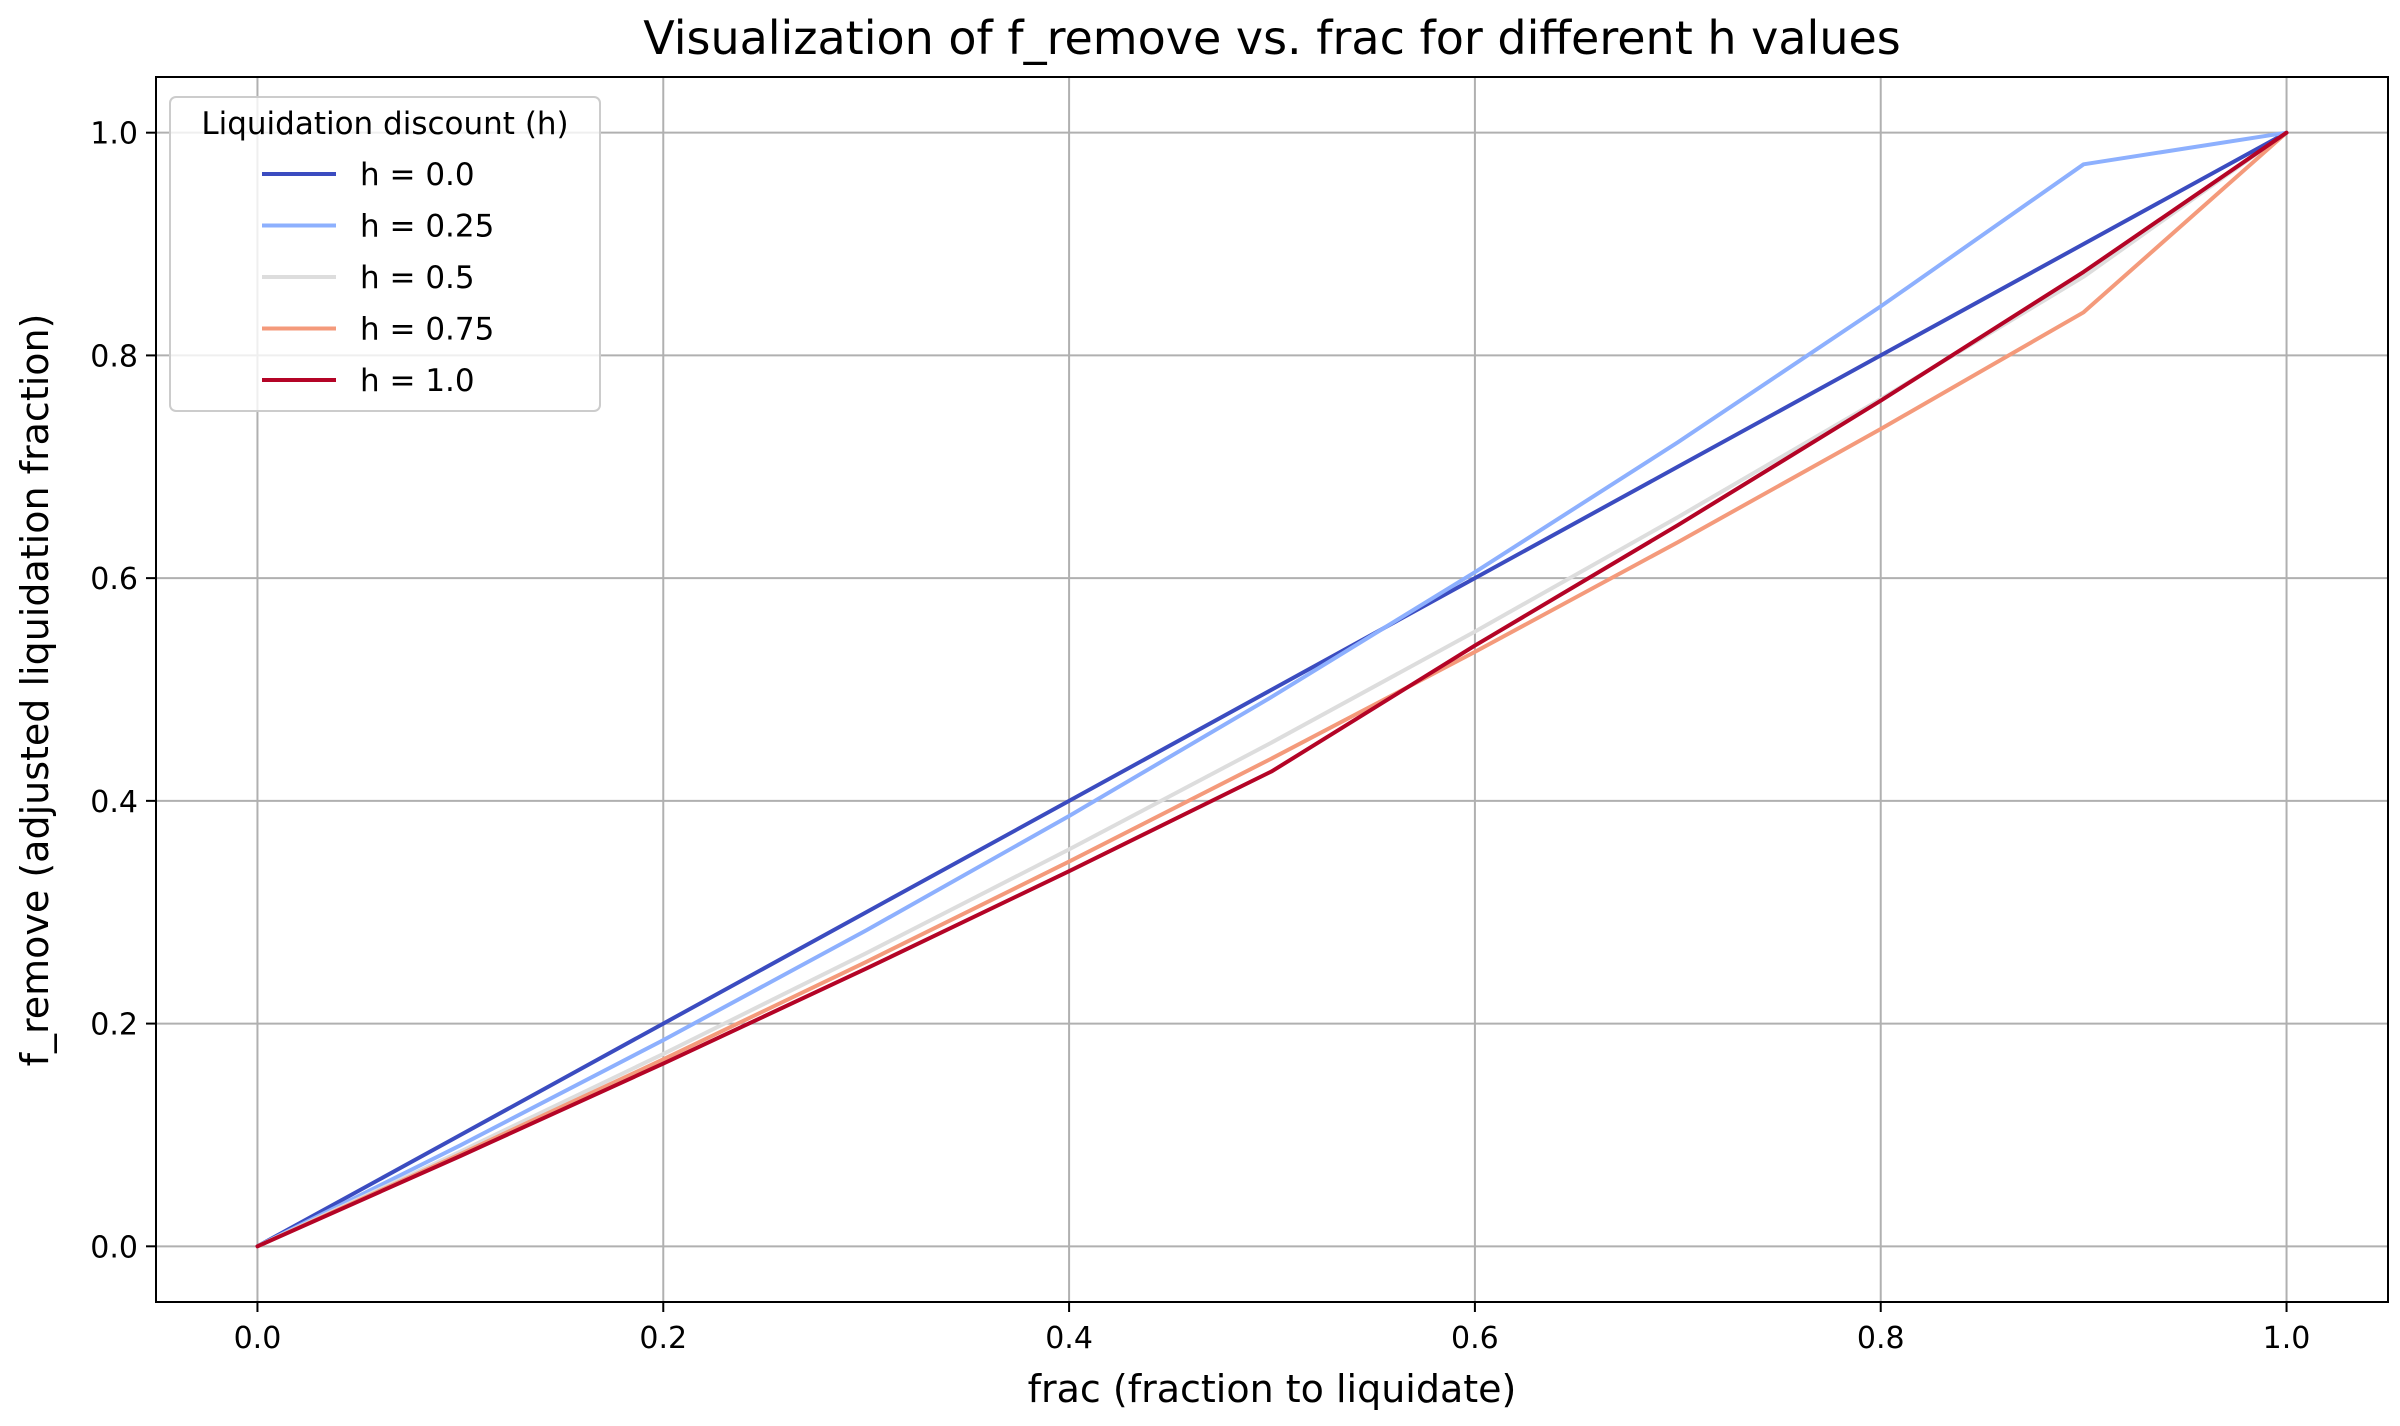  What do you see at coordinates (384, 124) in the screenshot?
I see `legend-title: Liquidation discount (h)` at bounding box center [384, 124].